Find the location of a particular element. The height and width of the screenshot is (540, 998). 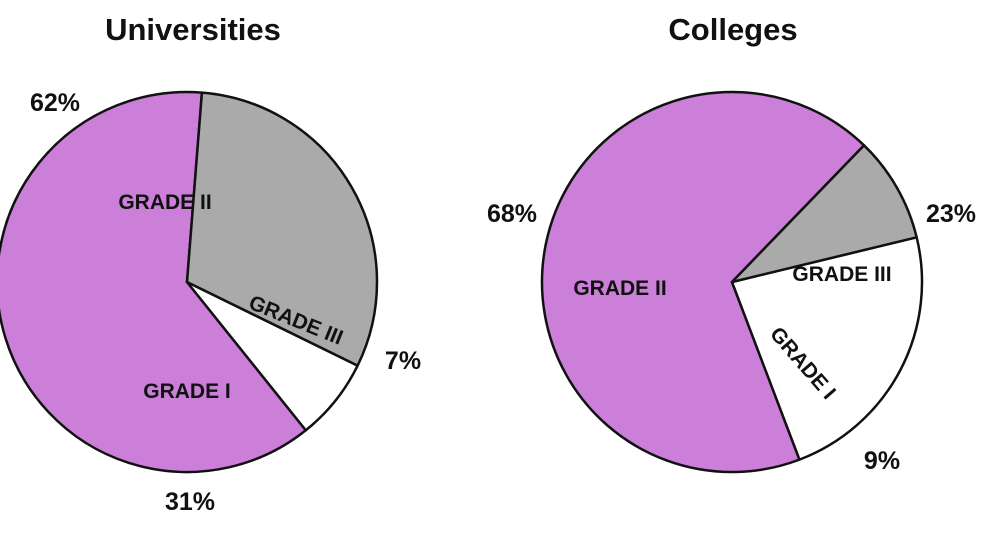

universities-grade-ii-label: GRADE II is located at coordinates (164, 202).